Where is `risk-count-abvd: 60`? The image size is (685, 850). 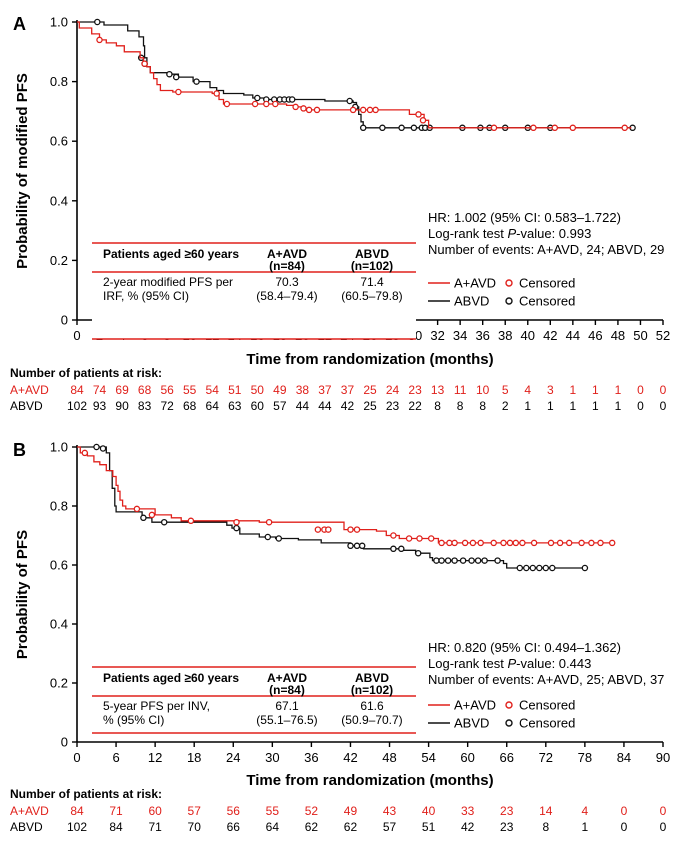 risk-count-abvd: 60 is located at coordinates (258, 406).